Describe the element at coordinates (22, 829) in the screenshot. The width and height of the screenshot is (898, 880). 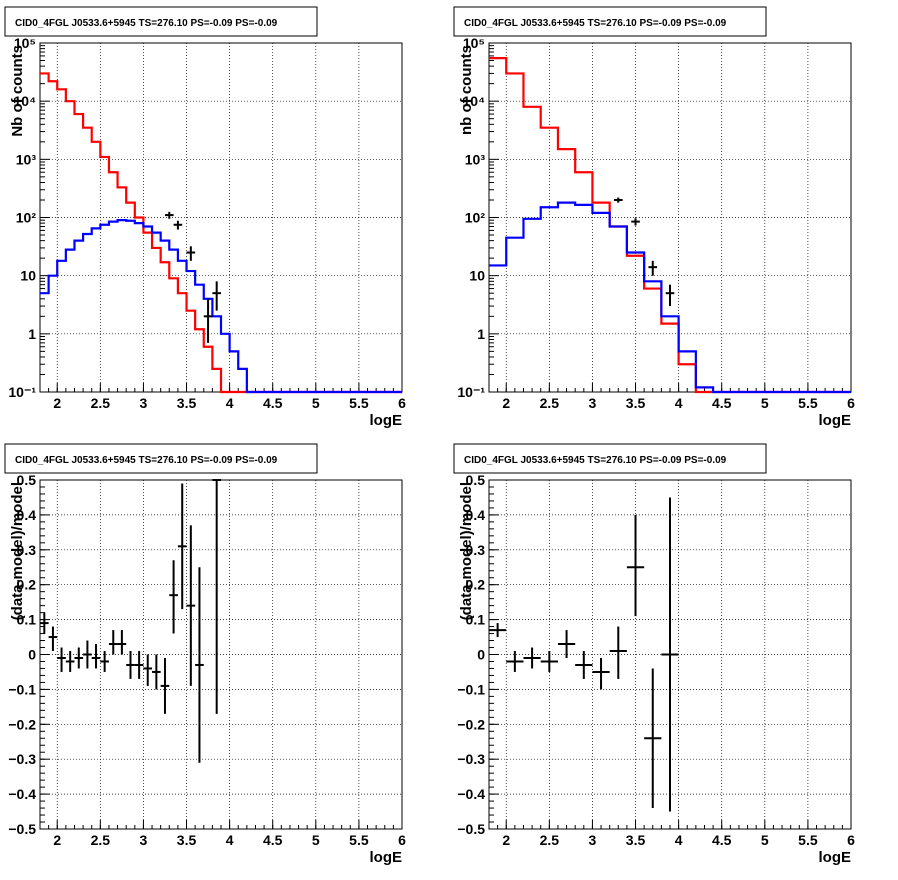
I see `y-tick-label: −0.5` at that location.